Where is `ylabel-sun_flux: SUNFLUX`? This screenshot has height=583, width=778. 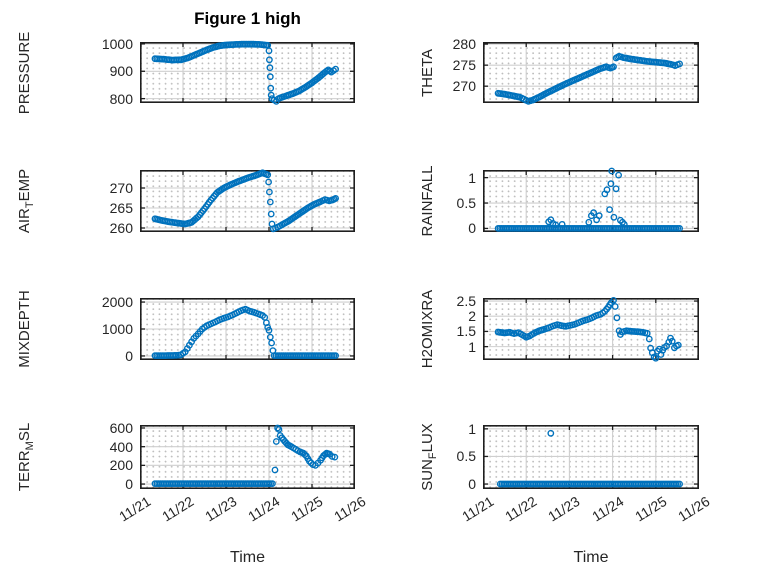 ylabel-sun_flux: SUNFLUX is located at coordinates (429, 457).